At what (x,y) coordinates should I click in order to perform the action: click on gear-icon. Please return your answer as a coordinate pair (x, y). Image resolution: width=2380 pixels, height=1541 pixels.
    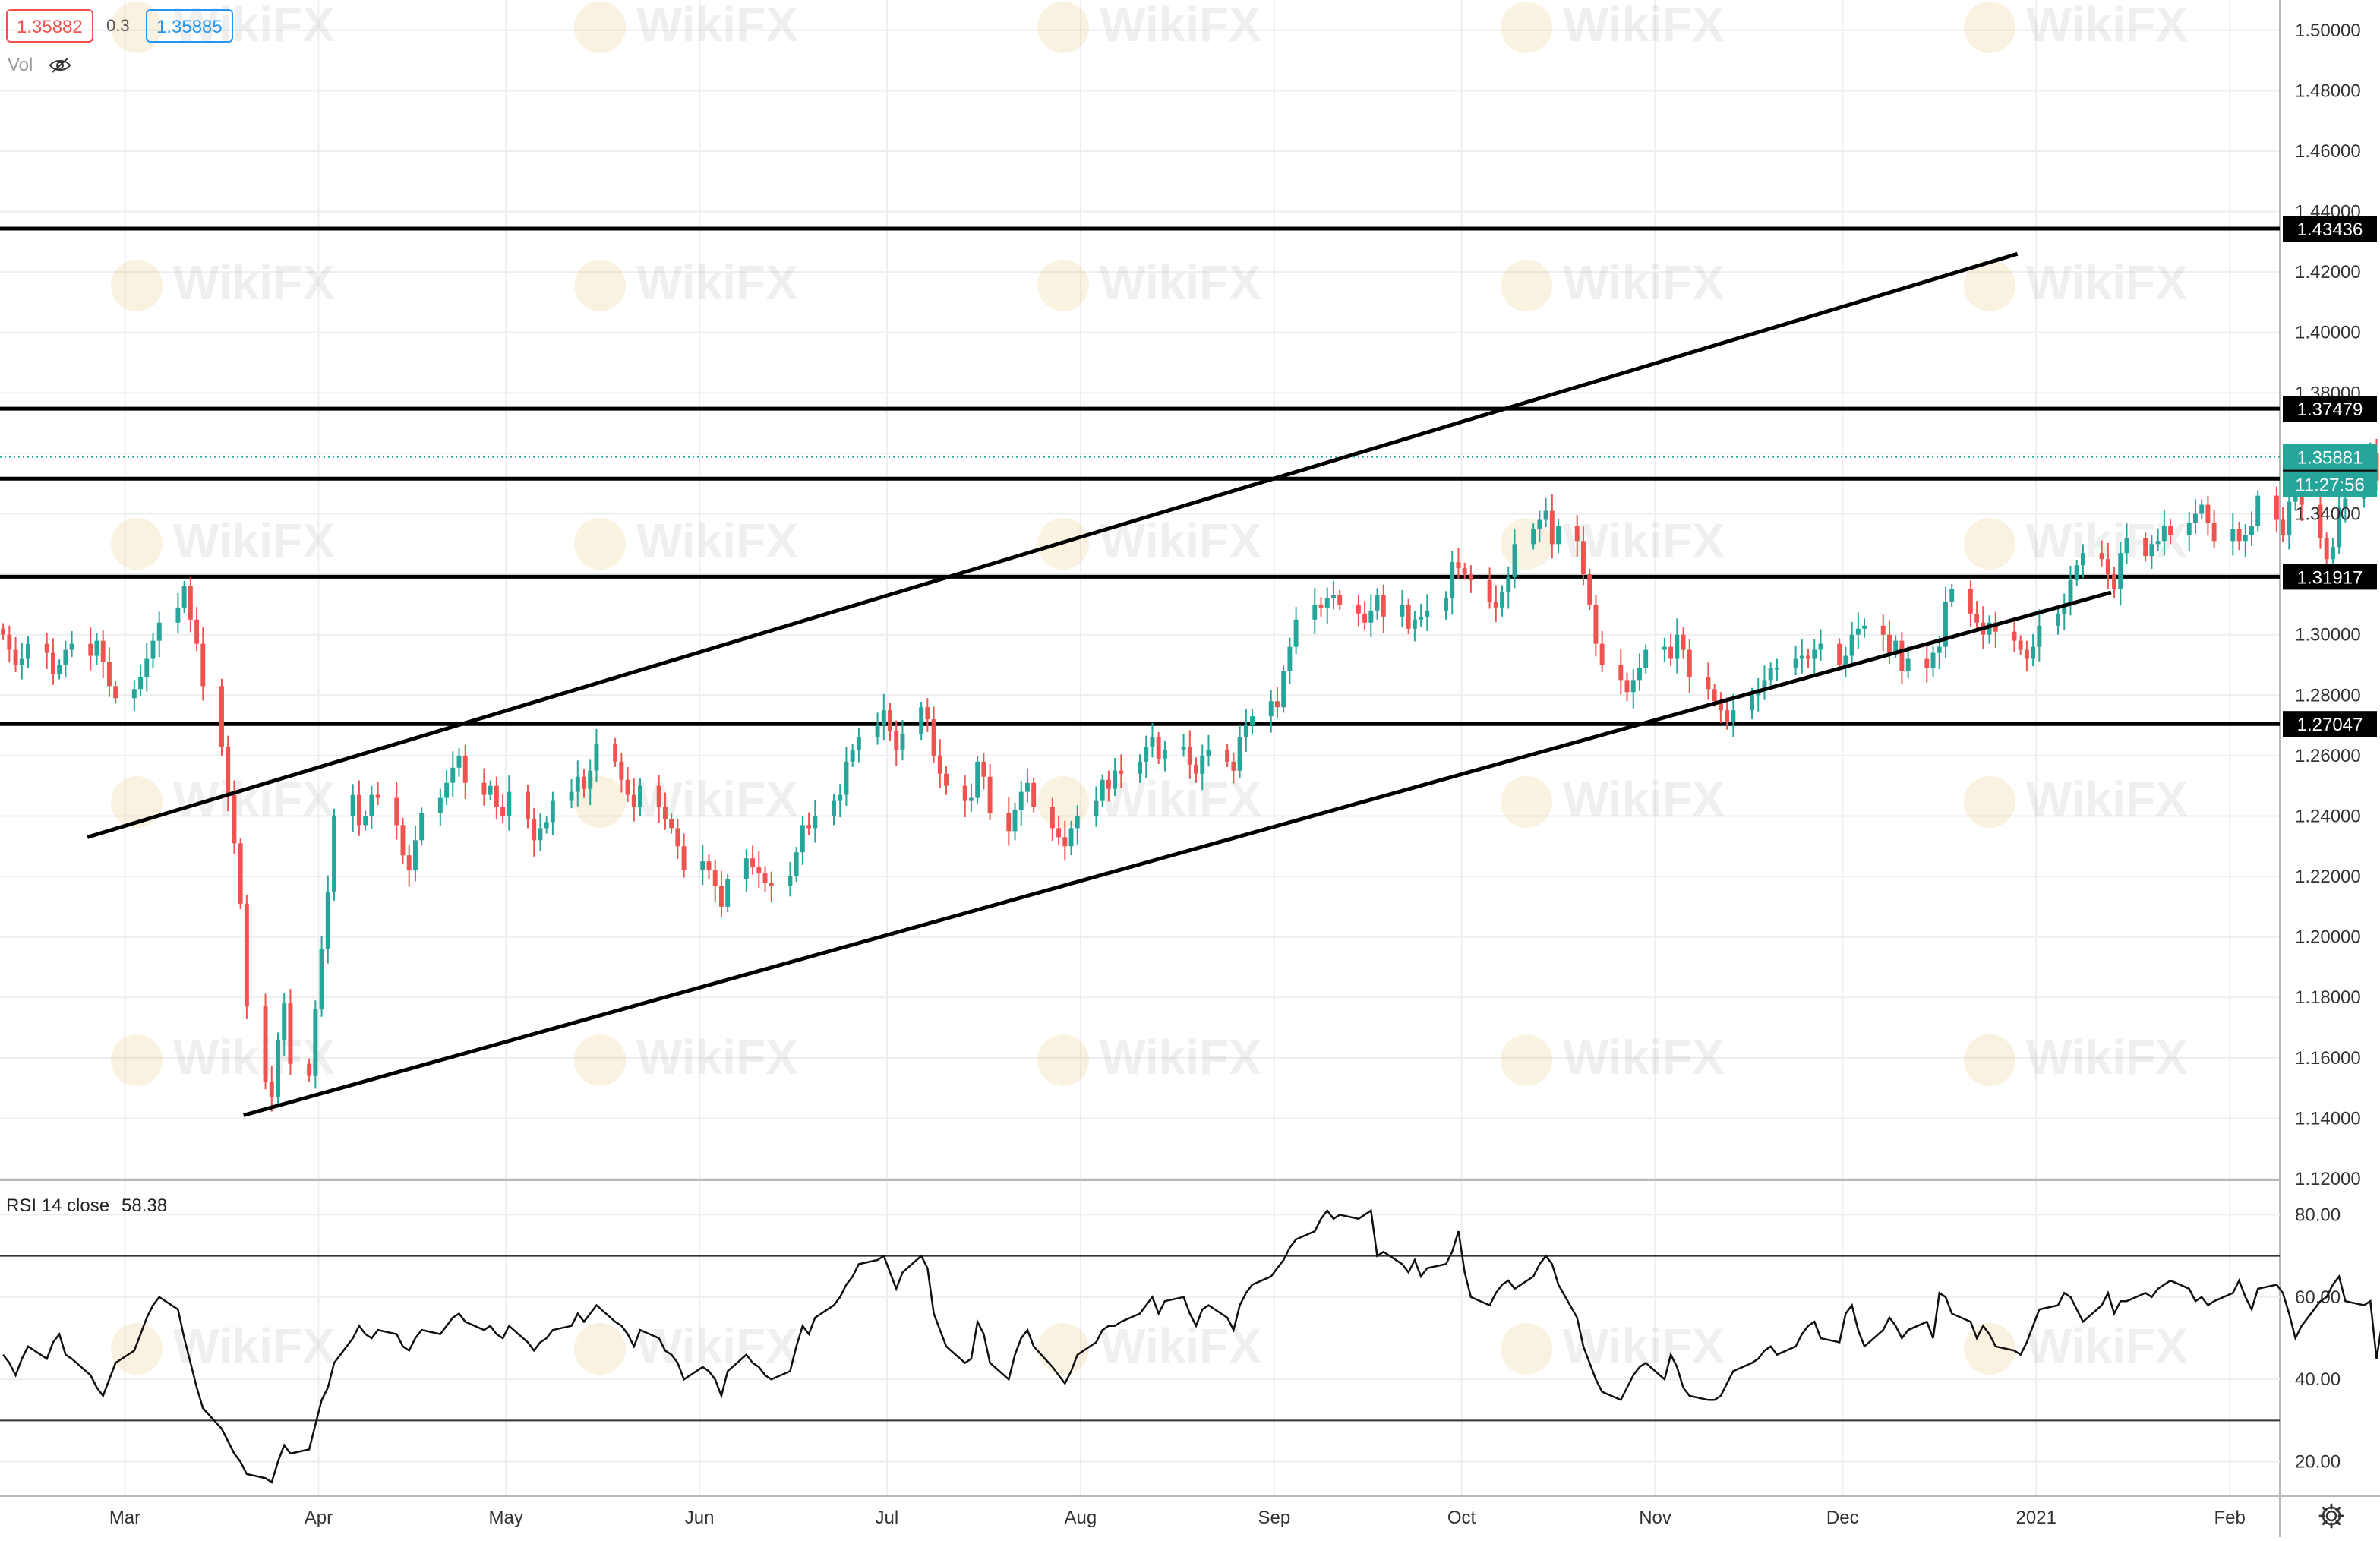
    Looking at the image, I should click on (2331, 1516).